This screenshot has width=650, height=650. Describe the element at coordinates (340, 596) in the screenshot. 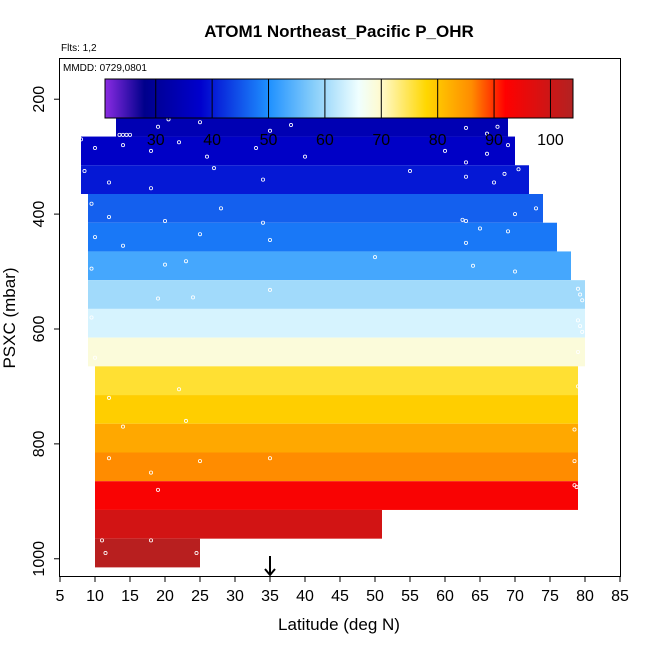

I see `x-tick-label: 45` at that location.